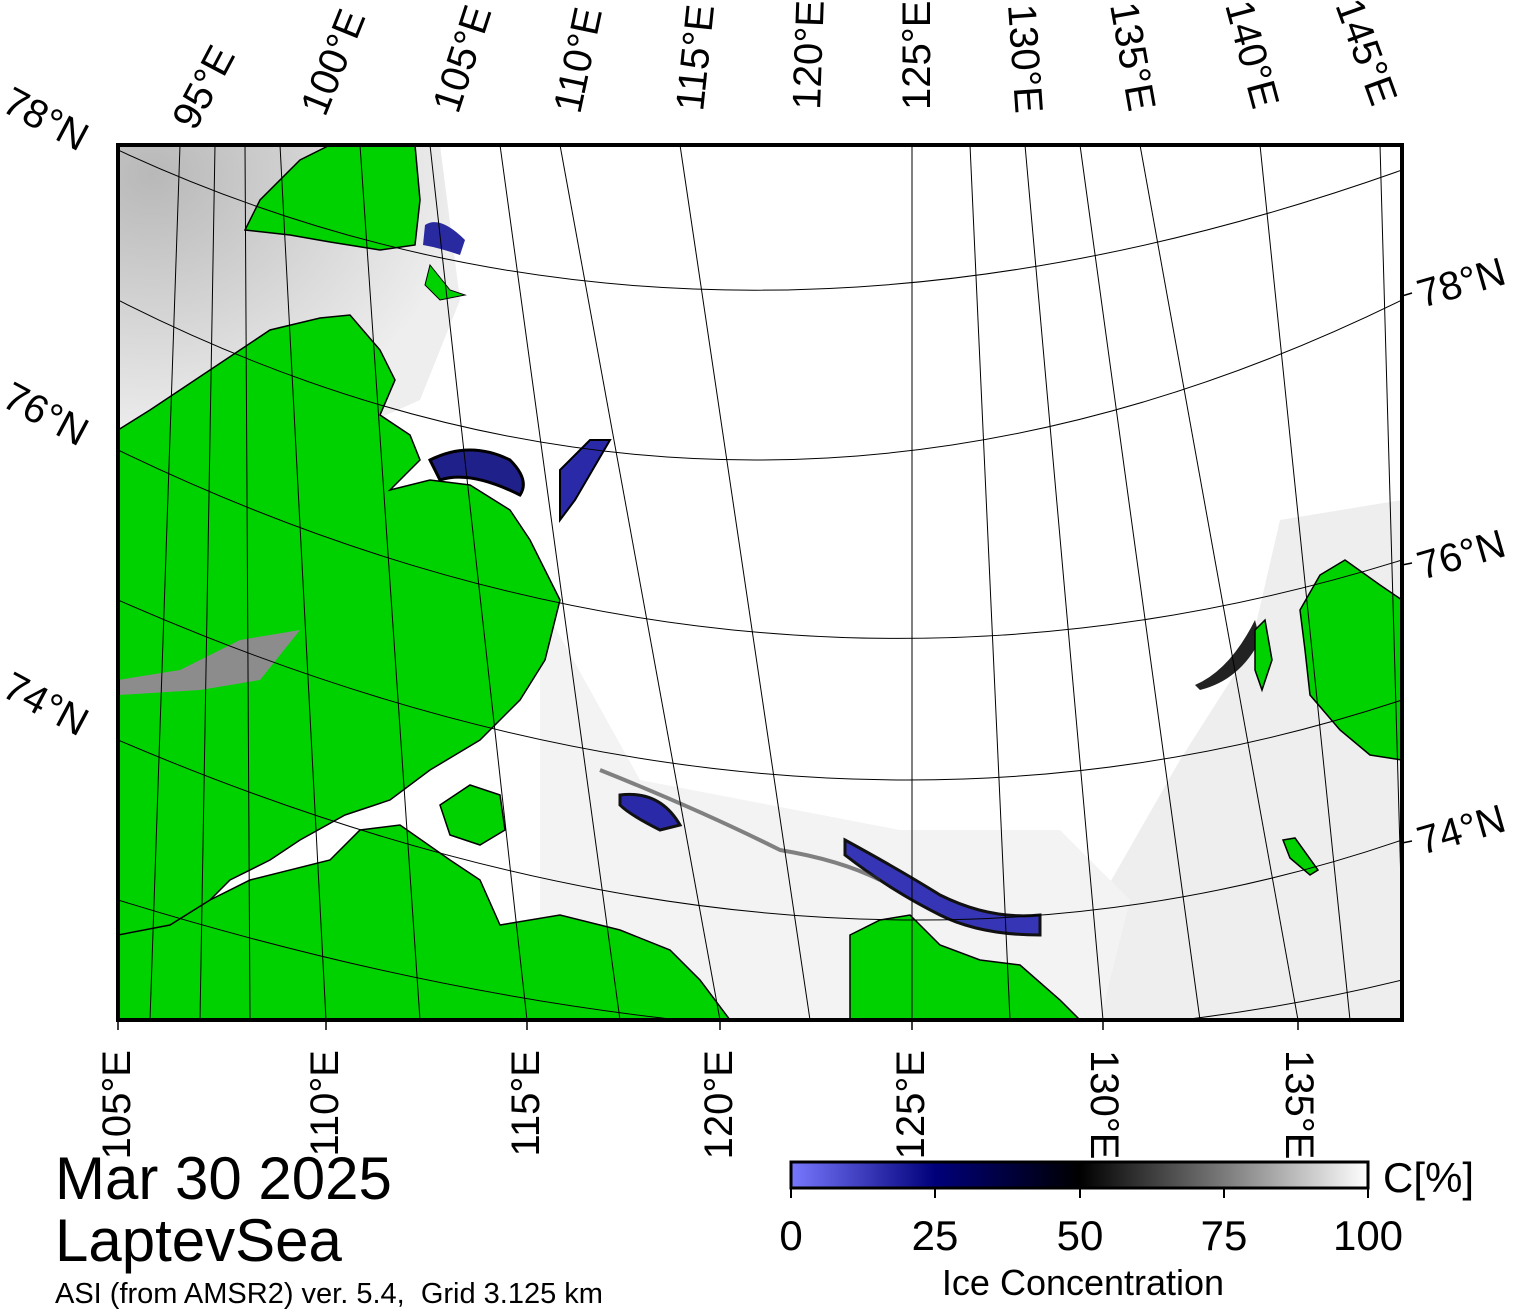  Describe the element at coordinates (463, 59) in the screenshot. I see `top-lon-label: 105°E` at that location.